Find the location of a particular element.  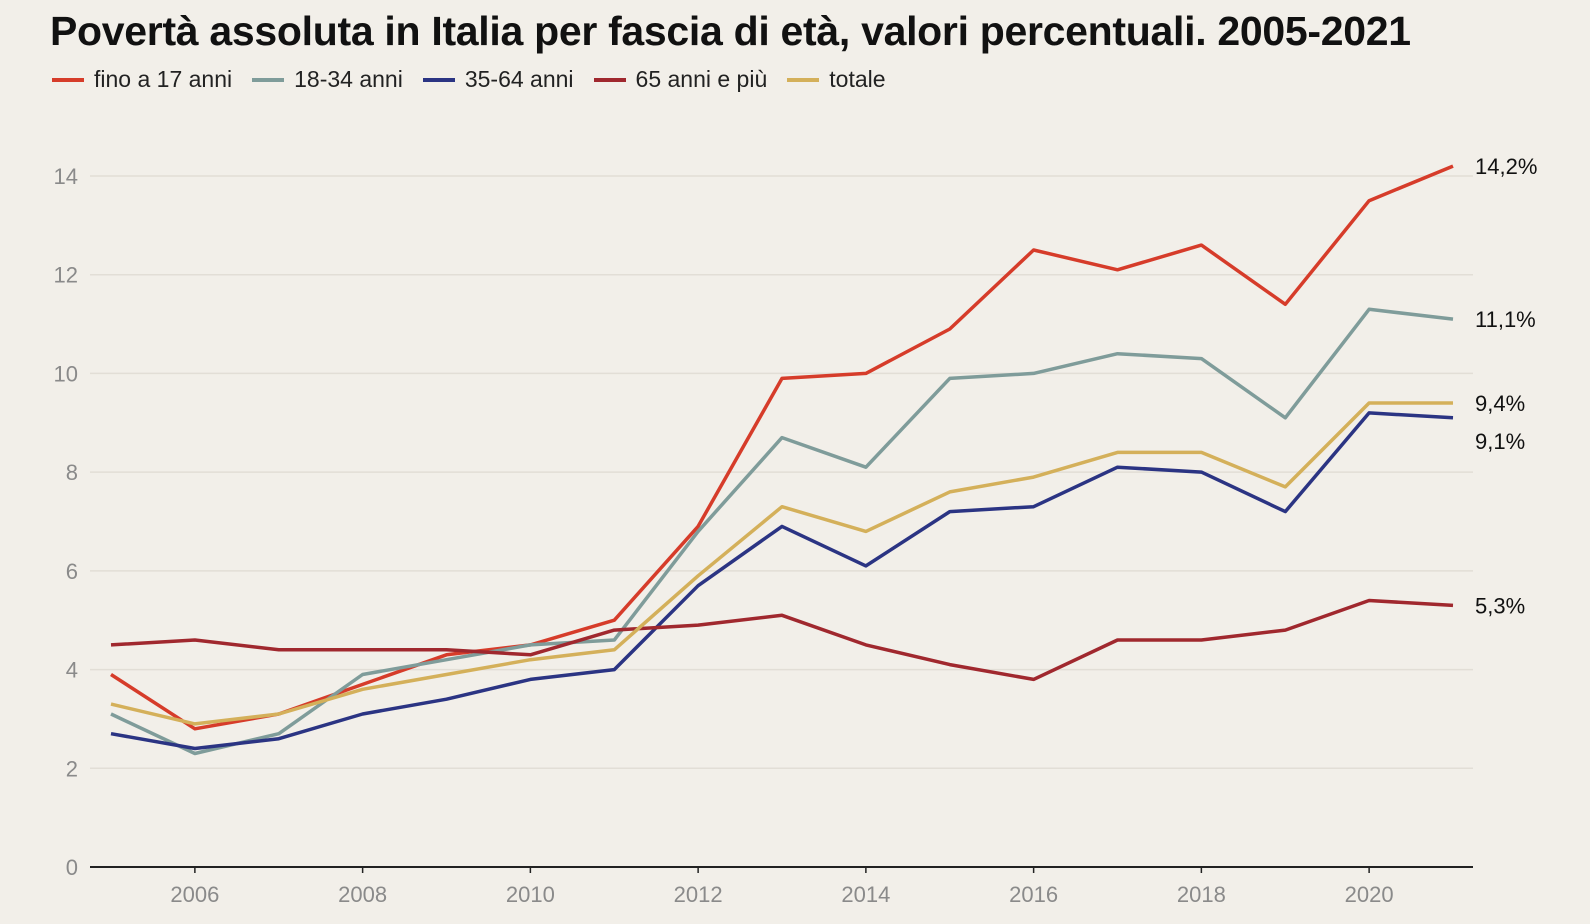

legend-label: 65 anni e più is located at coordinates (701, 79).